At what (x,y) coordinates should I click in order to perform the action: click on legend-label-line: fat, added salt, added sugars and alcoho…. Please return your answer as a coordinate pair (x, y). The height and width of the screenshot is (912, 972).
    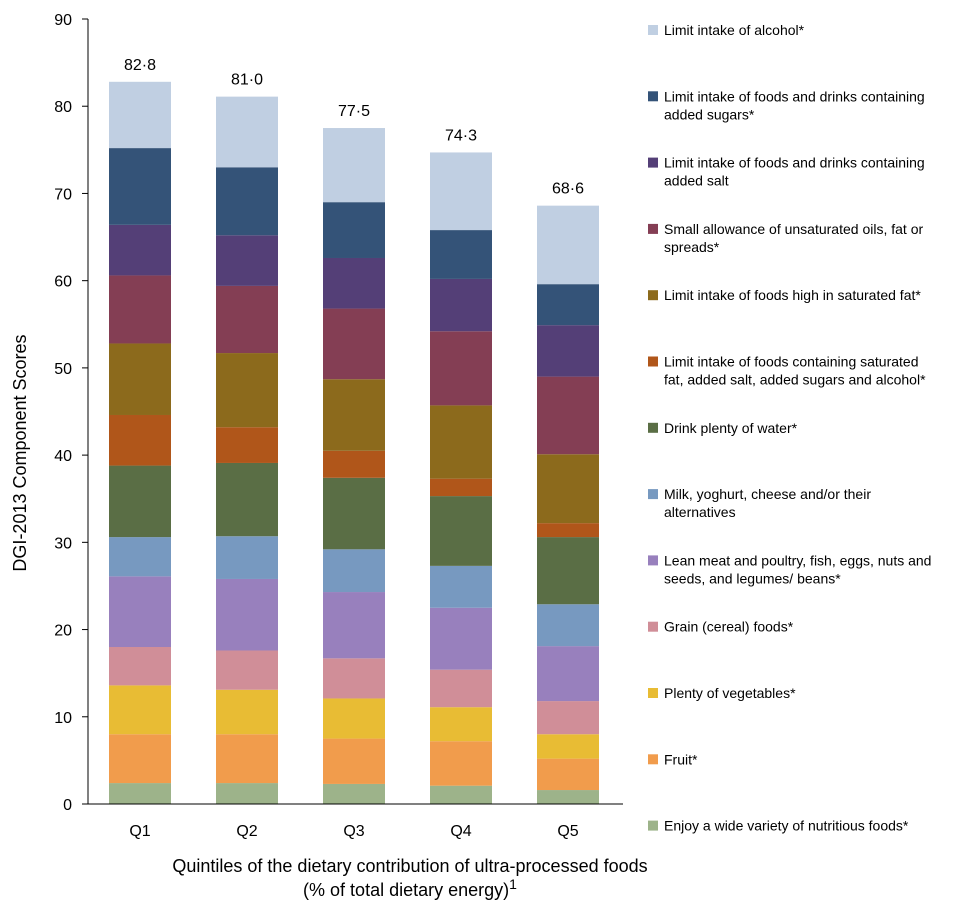
    Looking at the image, I should click on (795, 380).